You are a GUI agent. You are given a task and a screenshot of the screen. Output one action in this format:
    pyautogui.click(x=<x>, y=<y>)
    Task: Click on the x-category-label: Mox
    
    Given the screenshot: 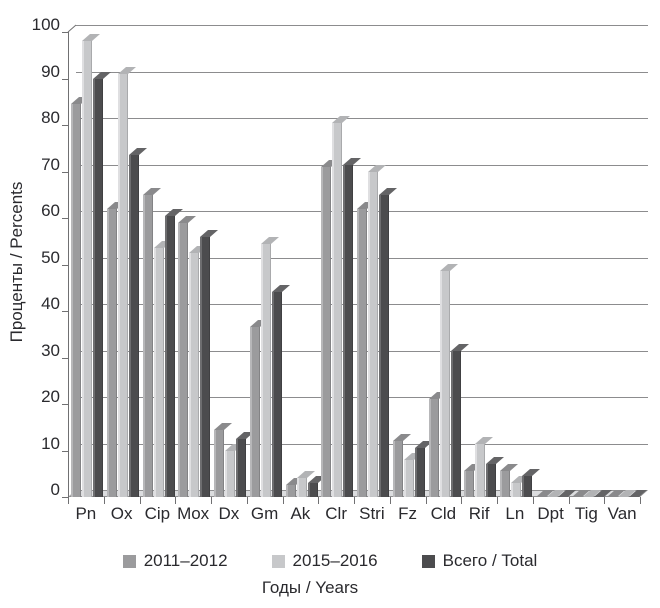 What is the action you would take?
    pyautogui.click(x=193, y=513)
    